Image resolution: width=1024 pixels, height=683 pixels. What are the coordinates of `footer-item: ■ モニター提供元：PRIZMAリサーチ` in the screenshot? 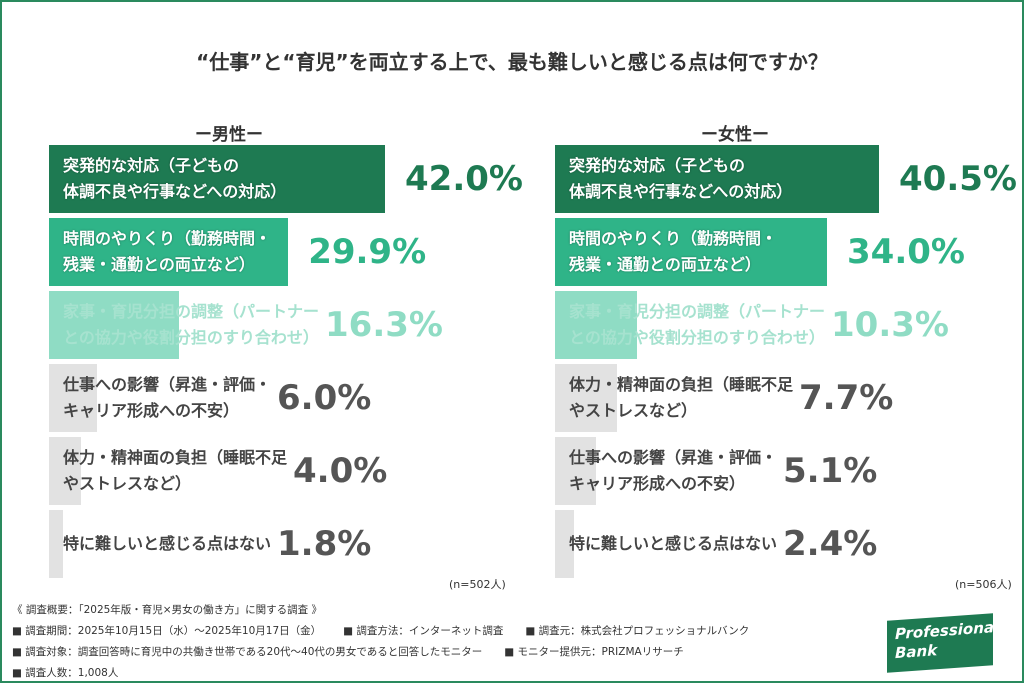 It's located at (594, 652).